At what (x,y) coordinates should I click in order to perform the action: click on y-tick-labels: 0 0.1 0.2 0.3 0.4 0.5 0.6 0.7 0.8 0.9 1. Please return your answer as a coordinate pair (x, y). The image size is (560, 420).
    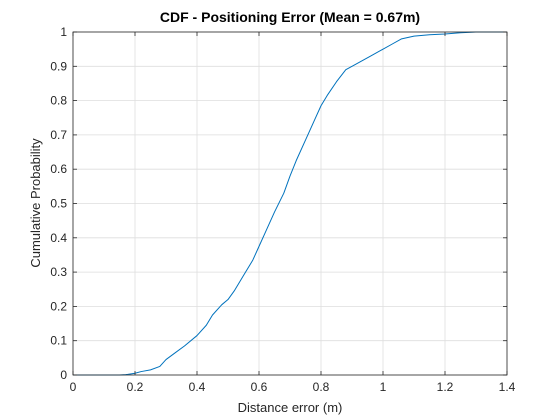
    Looking at the image, I should click on (58, 203).